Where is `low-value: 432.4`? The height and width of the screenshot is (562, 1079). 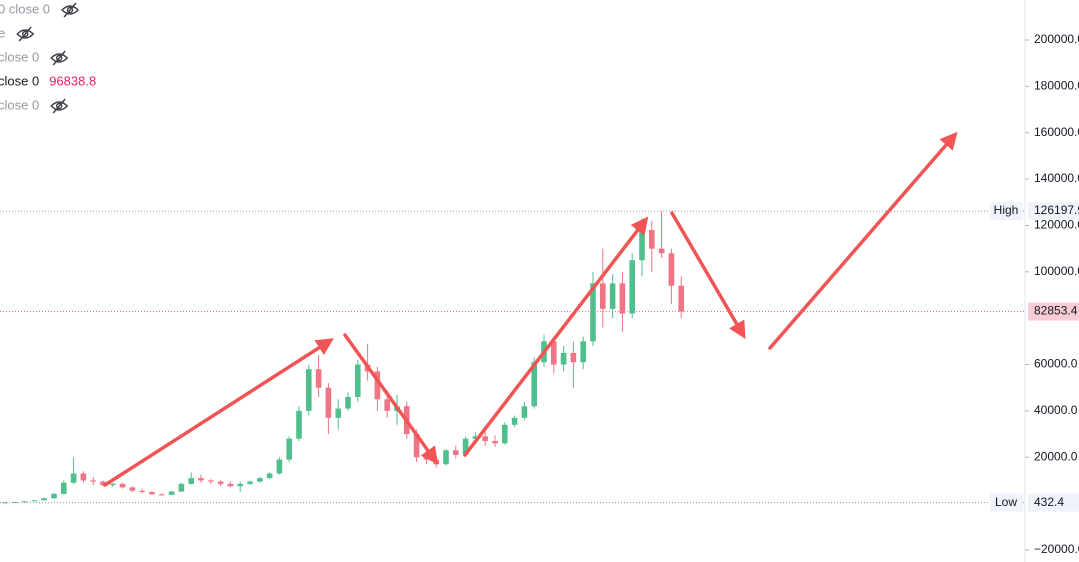
low-value: 432.4 is located at coordinates (1049, 502).